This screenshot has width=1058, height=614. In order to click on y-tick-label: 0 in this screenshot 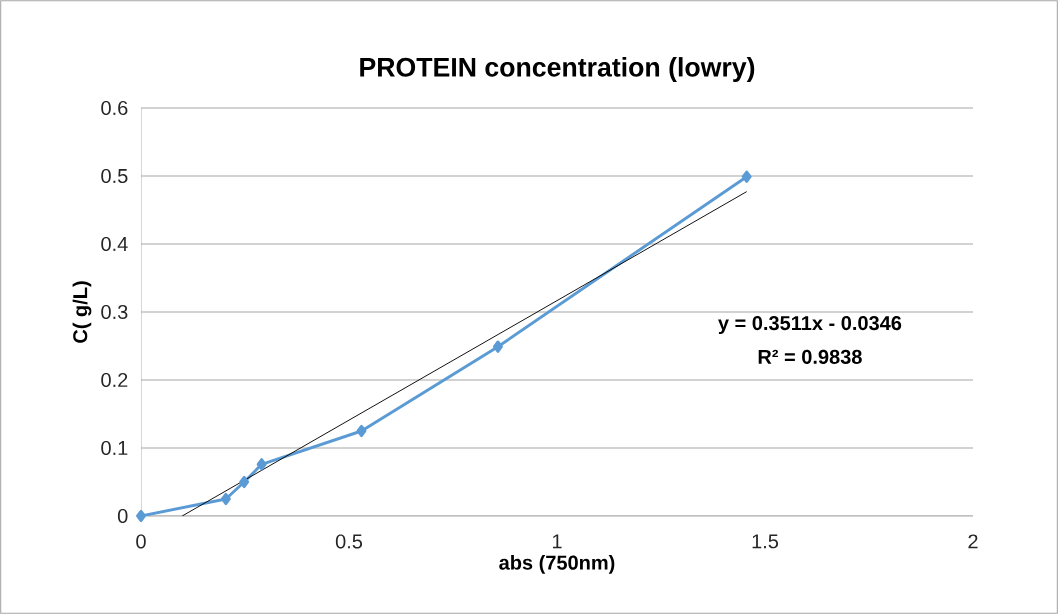, I will do `click(122, 516)`.